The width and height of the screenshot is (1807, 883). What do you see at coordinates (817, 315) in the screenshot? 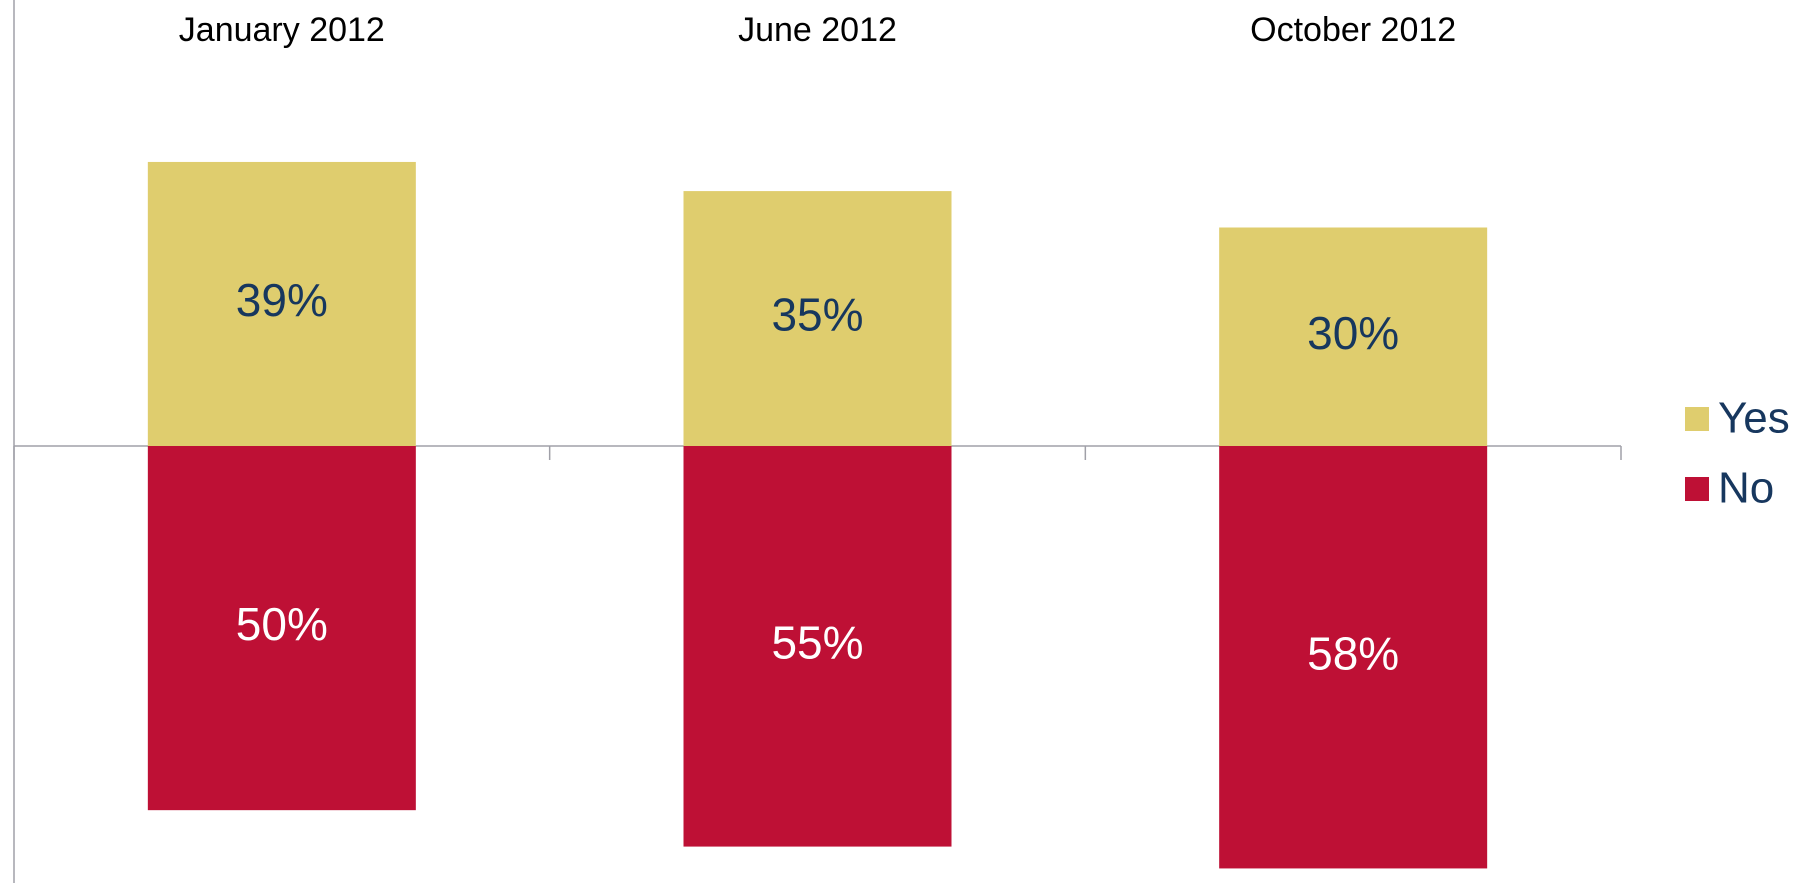
I see `data-label: 35%` at bounding box center [817, 315].